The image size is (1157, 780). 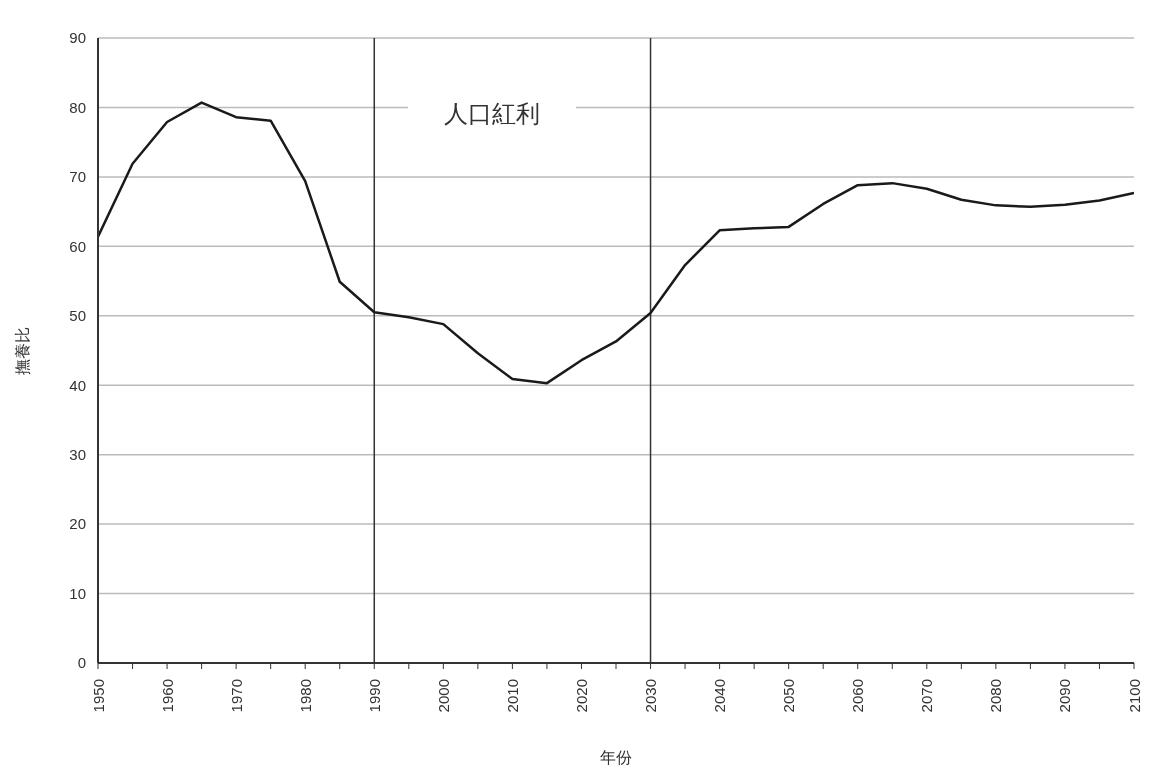 What do you see at coordinates (77, 524) in the screenshot?
I see `y-tick-label: 20` at bounding box center [77, 524].